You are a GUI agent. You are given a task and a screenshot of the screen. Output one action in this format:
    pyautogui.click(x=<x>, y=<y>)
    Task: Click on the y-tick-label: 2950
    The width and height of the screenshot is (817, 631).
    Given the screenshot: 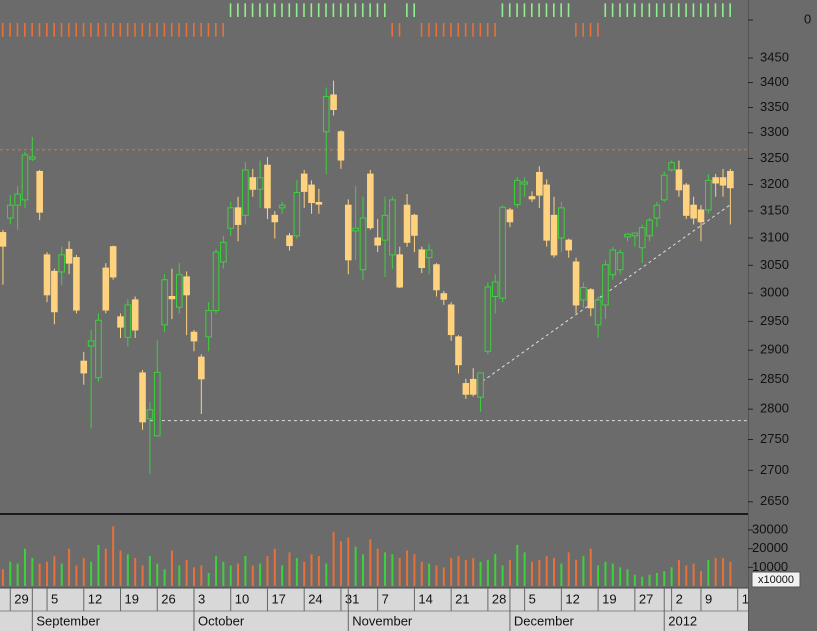 What is the action you would take?
    pyautogui.click(x=774, y=320)
    